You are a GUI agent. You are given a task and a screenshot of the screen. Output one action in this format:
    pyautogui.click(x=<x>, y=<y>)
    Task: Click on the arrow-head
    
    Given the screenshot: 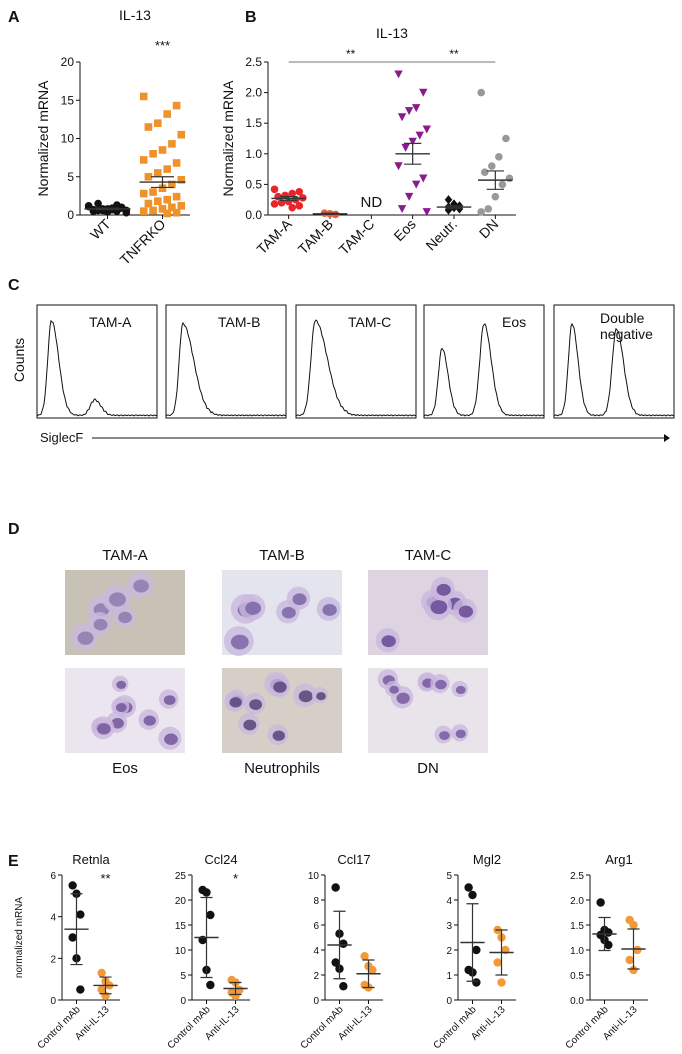 What is the action you would take?
    pyautogui.click(x=667, y=438)
    